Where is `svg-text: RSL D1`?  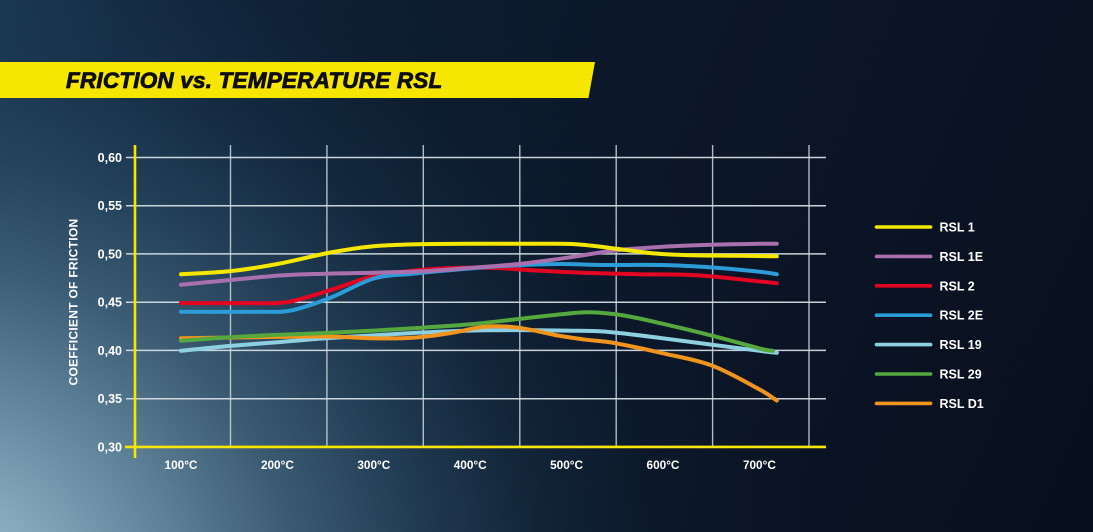
svg-text: RSL D1 is located at coordinates (962, 404).